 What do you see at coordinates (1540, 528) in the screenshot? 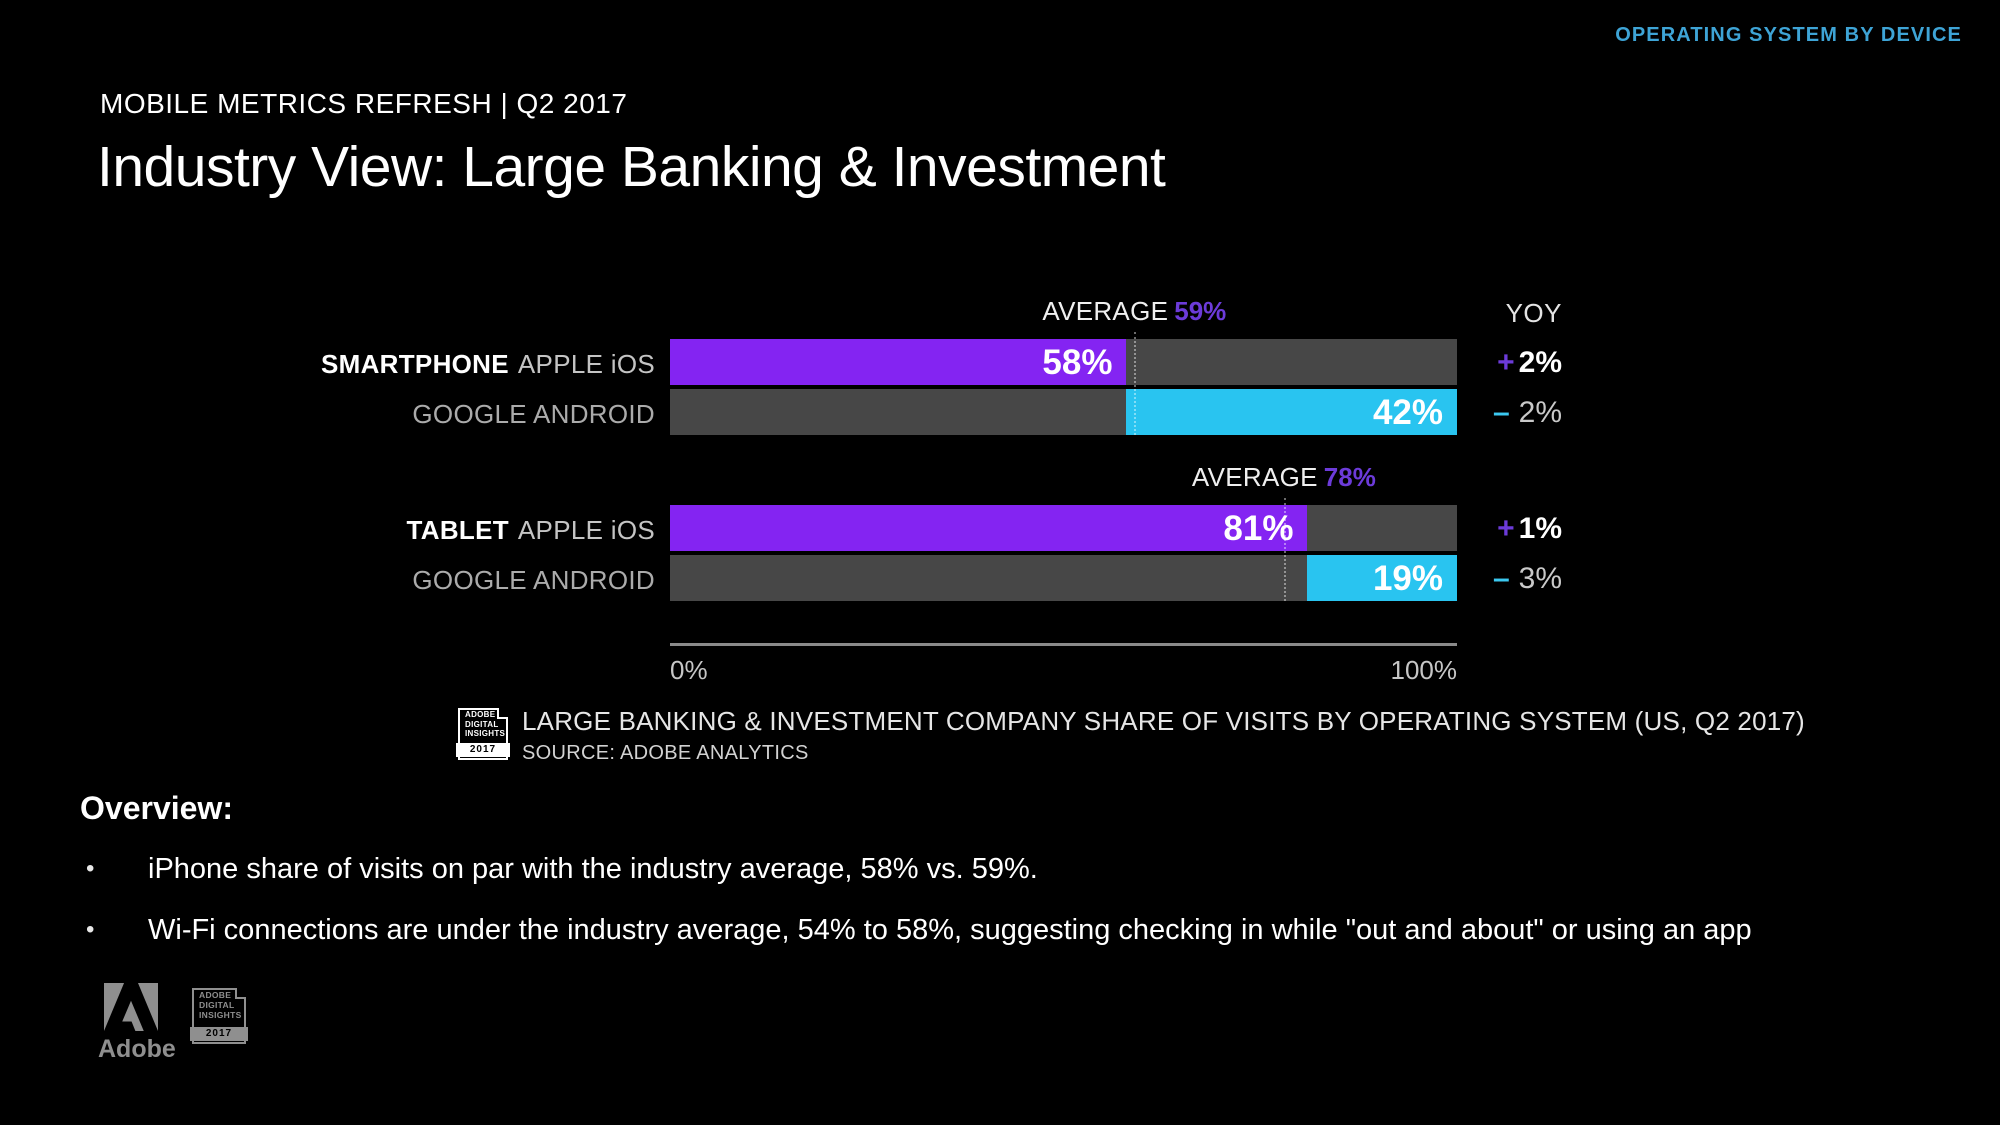
I see `yoy-number: 1%` at bounding box center [1540, 528].